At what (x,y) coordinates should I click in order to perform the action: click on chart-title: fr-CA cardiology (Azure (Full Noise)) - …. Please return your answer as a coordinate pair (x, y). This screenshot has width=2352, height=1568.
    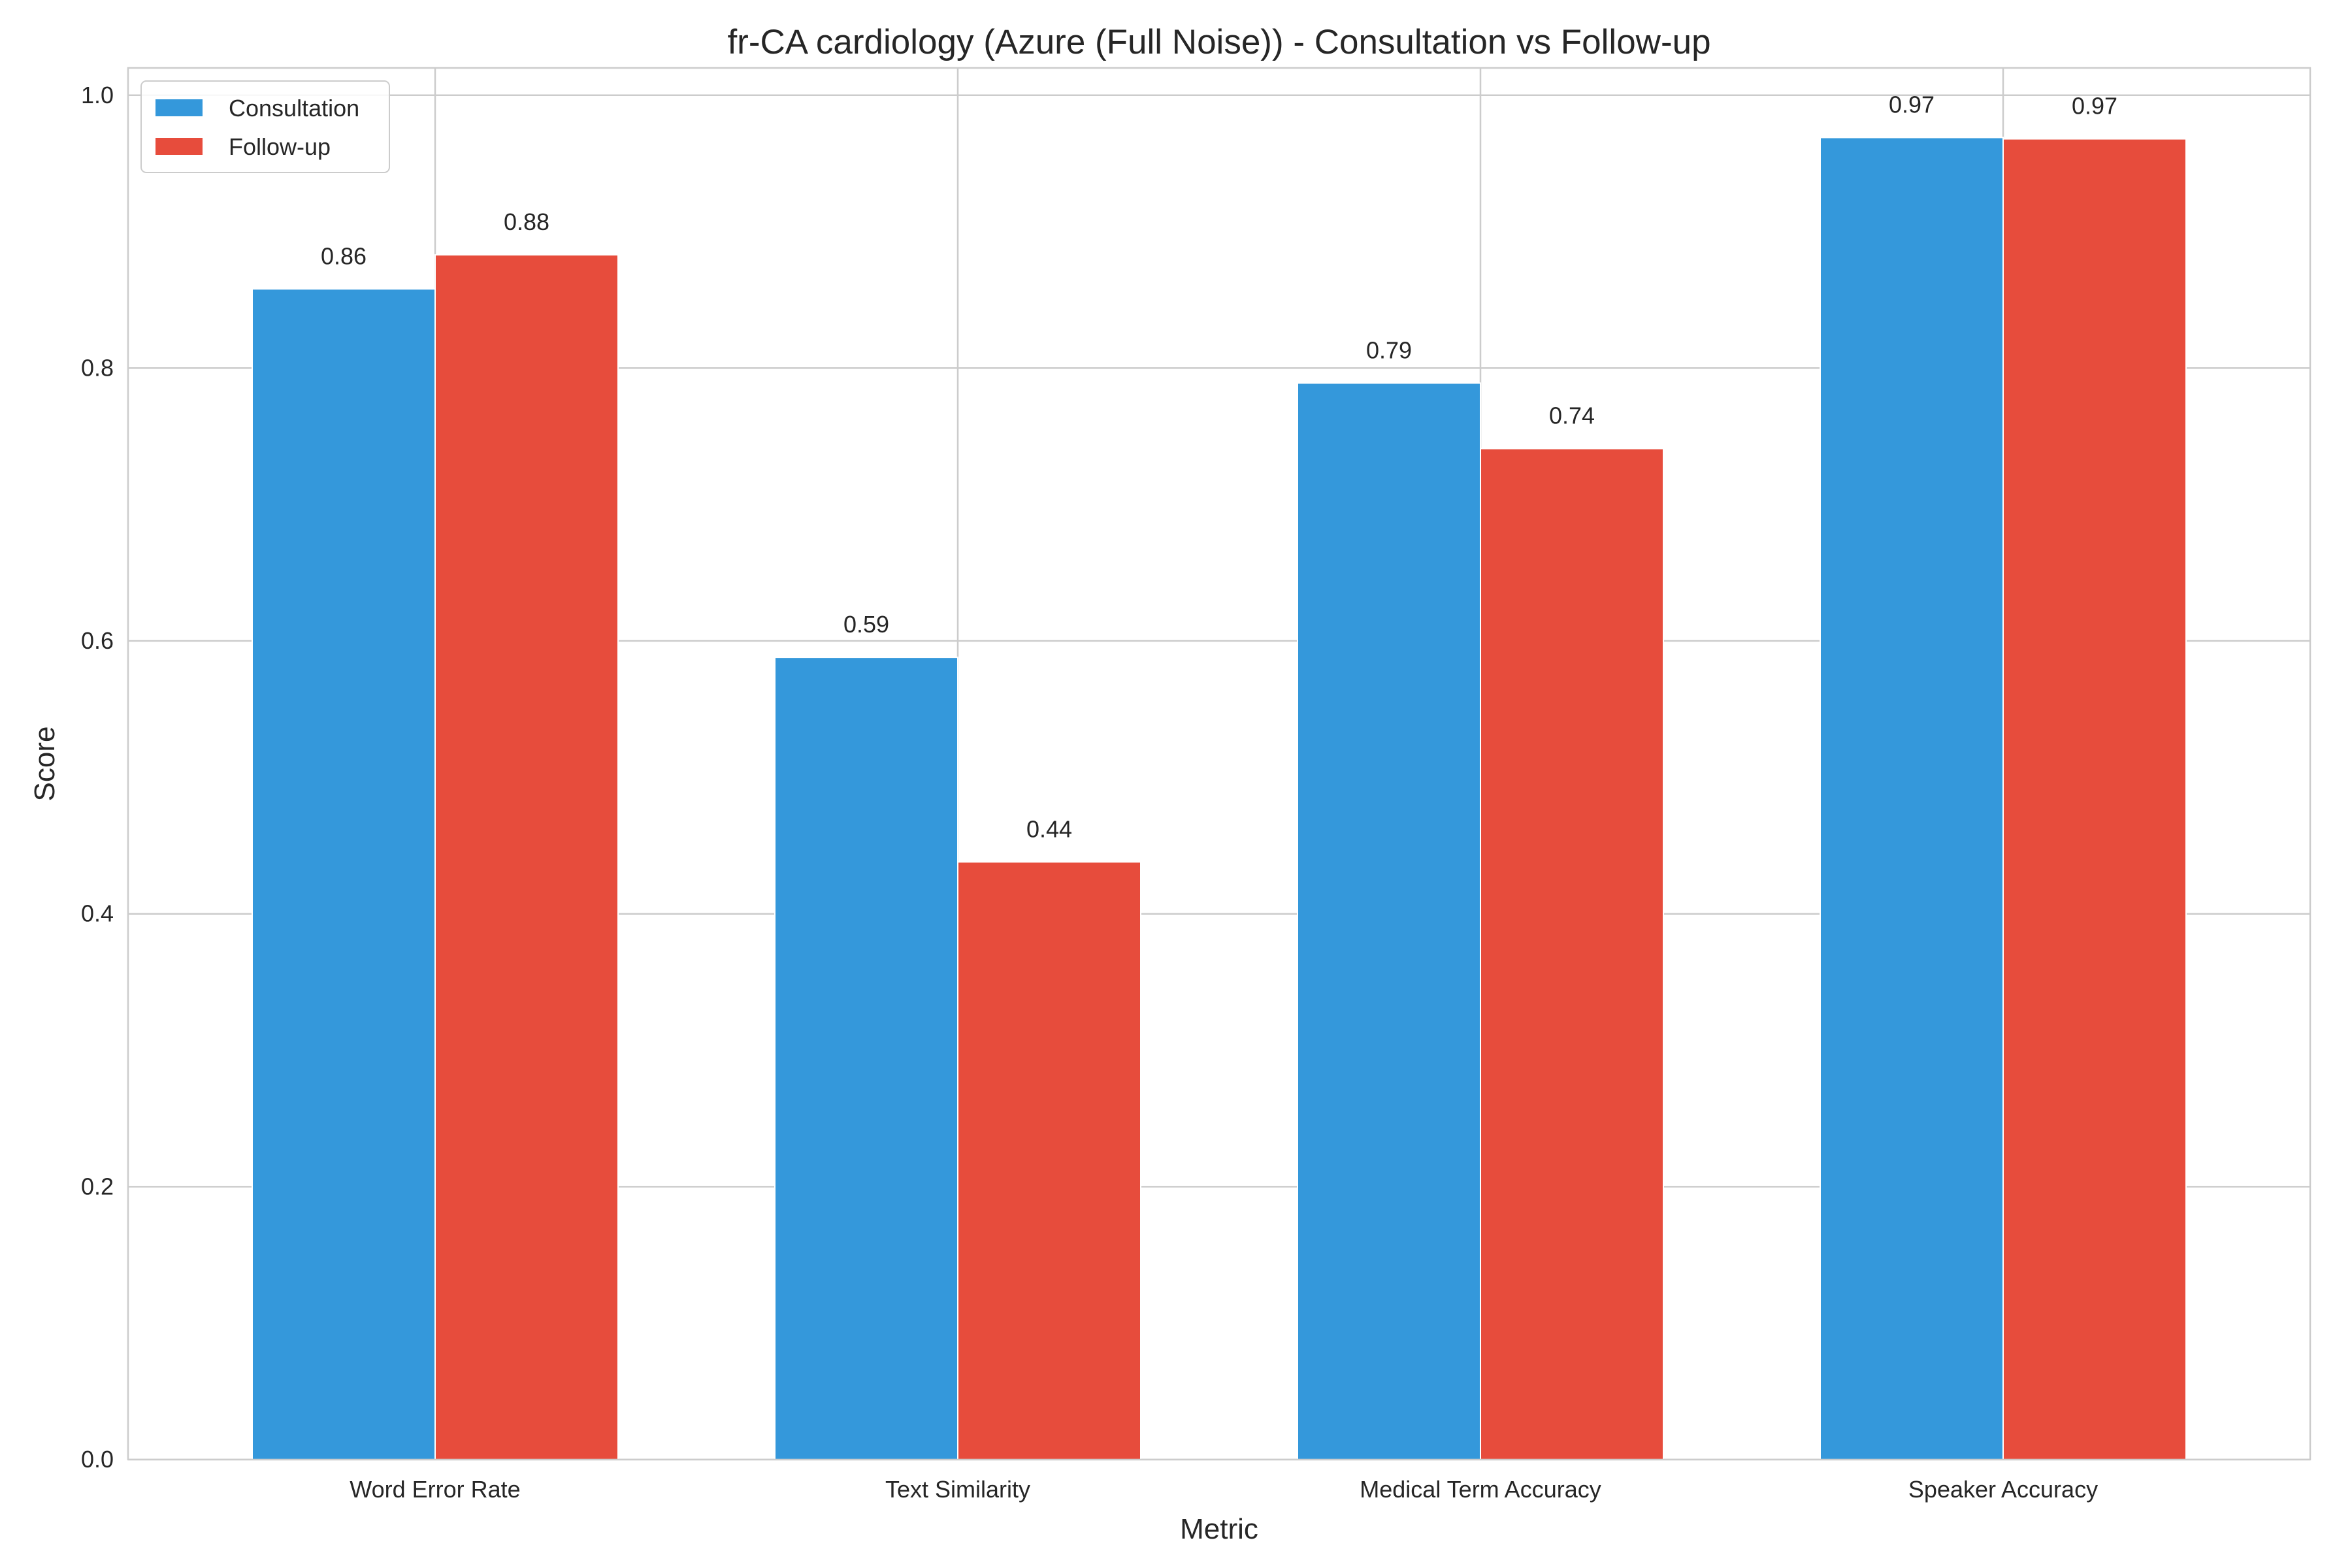
    Looking at the image, I should click on (1218, 42).